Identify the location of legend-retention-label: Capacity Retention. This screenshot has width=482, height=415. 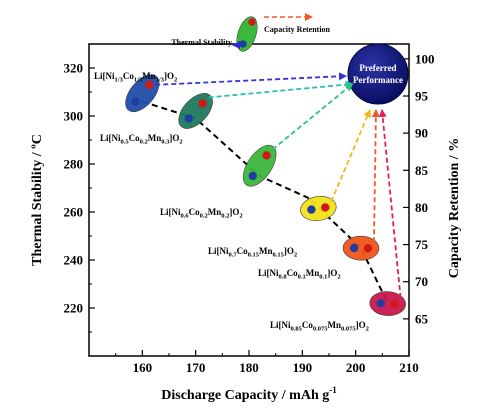
(297, 29).